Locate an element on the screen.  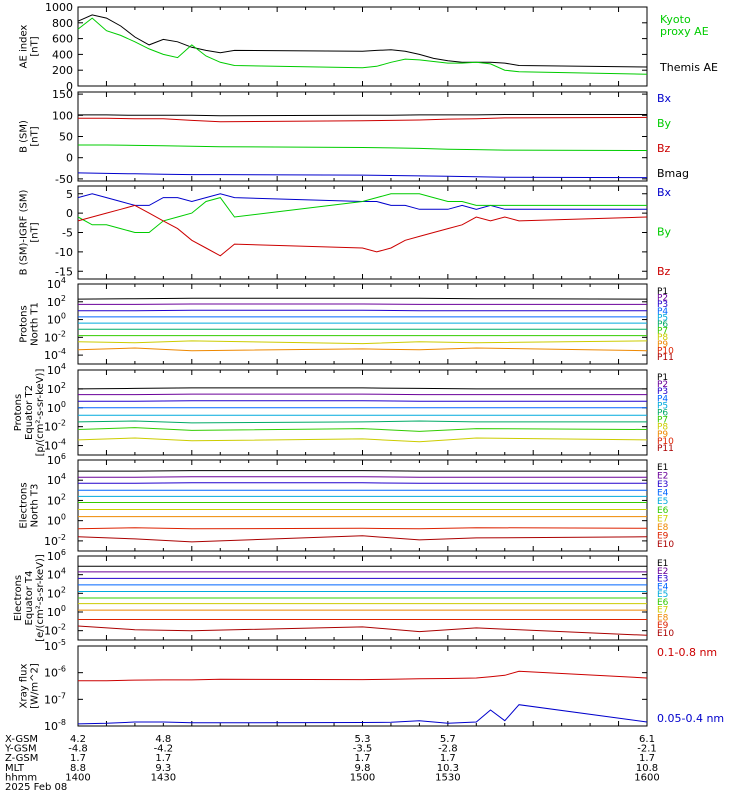
ephemeris-value: 5.3 is located at coordinates (363, 739).